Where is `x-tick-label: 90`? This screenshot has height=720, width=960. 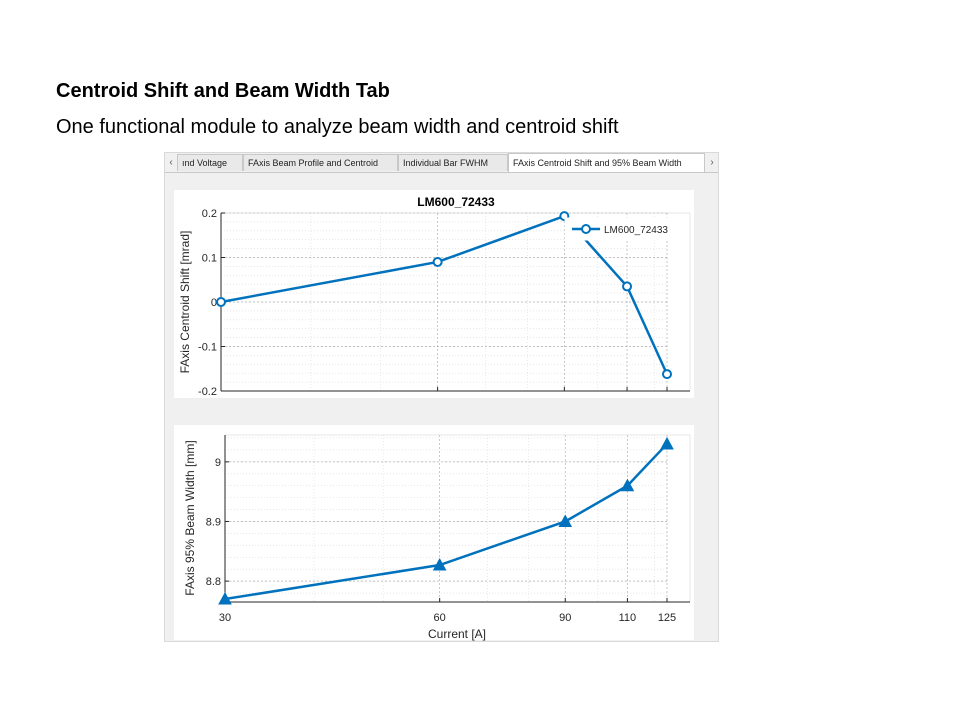 x-tick-label: 90 is located at coordinates (565, 618).